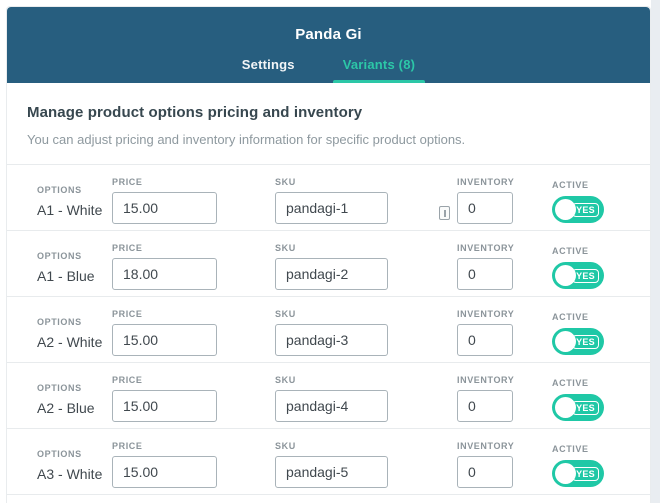 The height and width of the screenshot is (503, 664). Describe the element at coordinates (74, 197) in the screenshot. I see `options-cell: OPTIONS A1 - White` at that location.